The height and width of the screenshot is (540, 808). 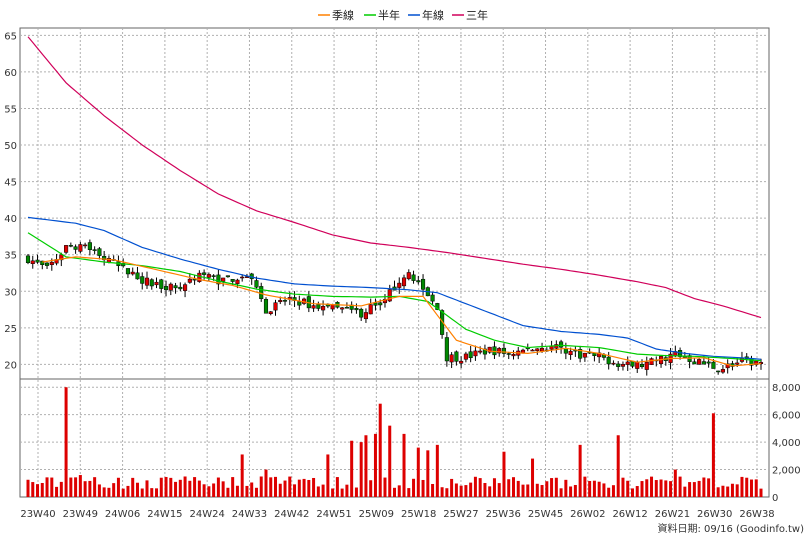 I want to click on x-tick-label: 24W06, so click(x=122, y=514).